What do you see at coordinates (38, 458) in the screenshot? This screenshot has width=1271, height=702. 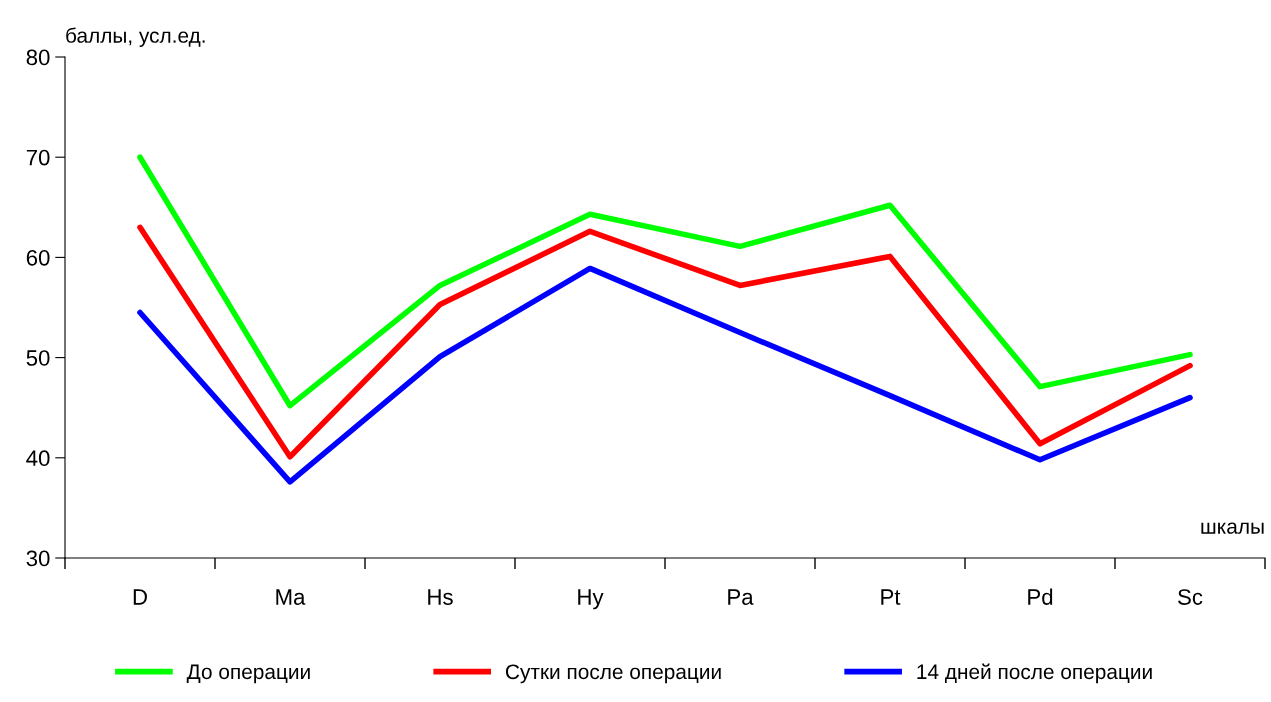 I see `y-tick-label: 40` at bounding box center [38, 458].